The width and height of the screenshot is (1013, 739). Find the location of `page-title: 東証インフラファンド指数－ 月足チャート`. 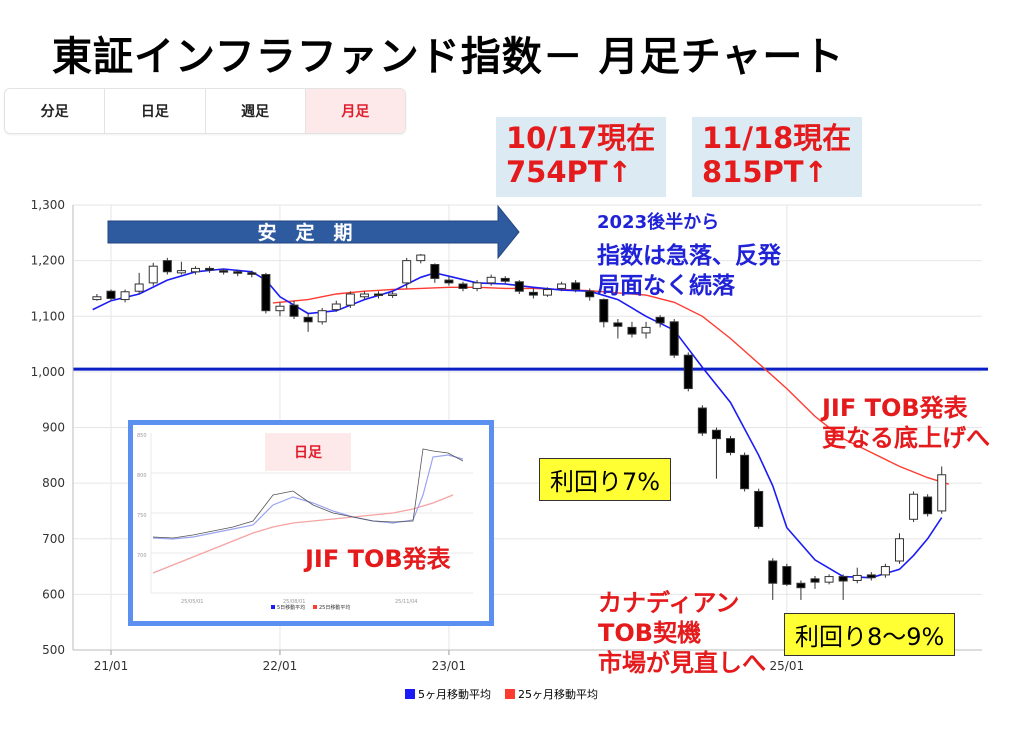

page-title: 東証インフラファンド指数－ 月足チャート is located at coordinates (448, 57).